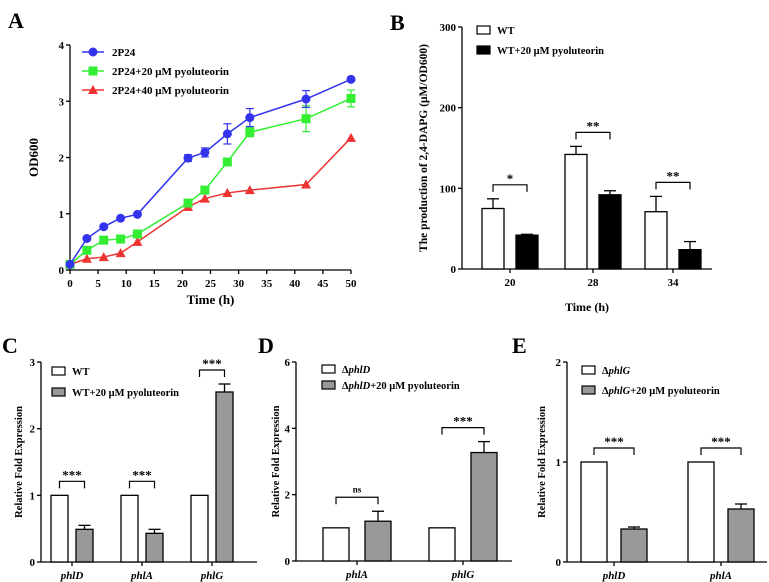 The height and width of the screenshot is (582, 769). What do you see at coordinates (33, 157) in the screenshot?
I see `panel-a-y-axis-label: OD600` at bounding box center [33, 157].